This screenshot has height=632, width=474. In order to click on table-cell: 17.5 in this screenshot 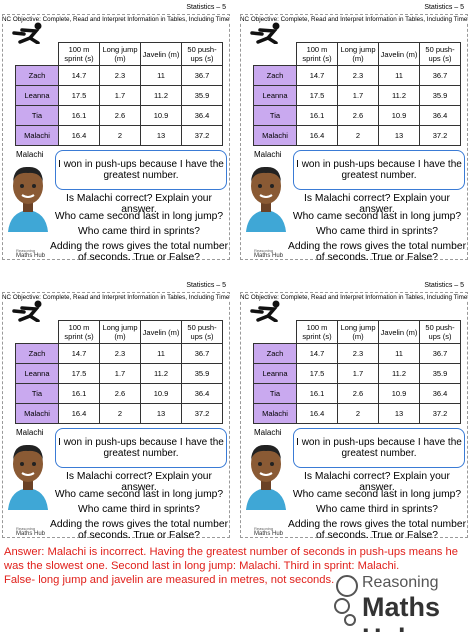, I will do `click(79, 95)`.